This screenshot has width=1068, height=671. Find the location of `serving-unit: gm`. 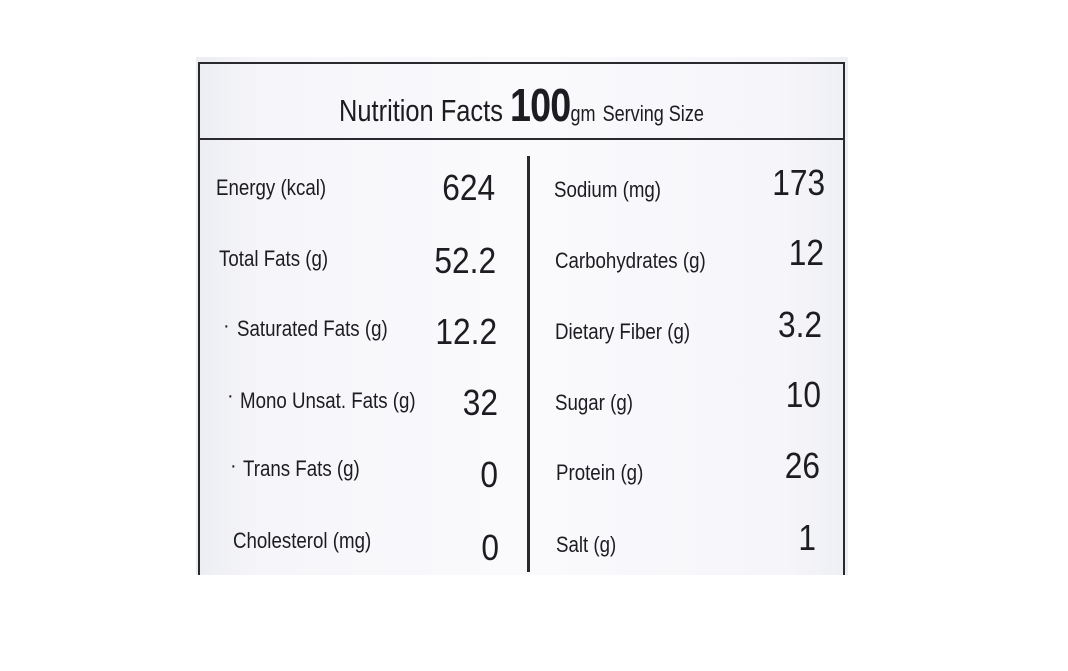

serving-unit: gm is located at coordinates (583, 113).